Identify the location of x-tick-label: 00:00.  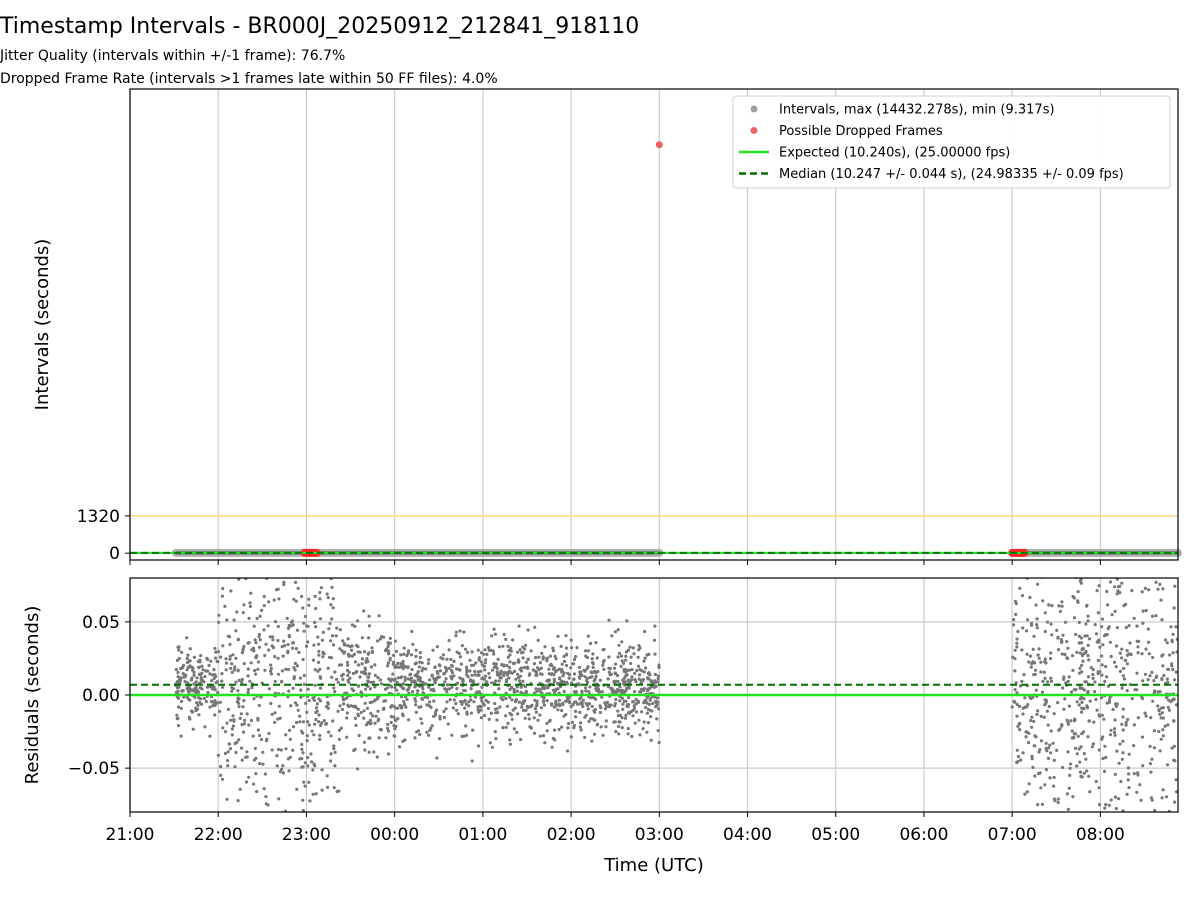
(394, 835).